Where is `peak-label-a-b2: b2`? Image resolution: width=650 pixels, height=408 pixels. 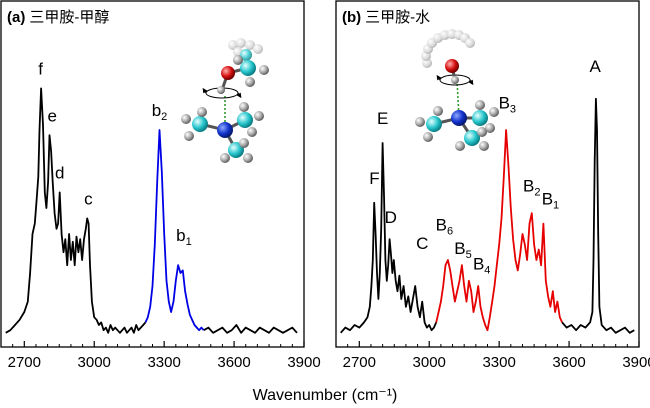 peak-label-a-b2: b2 is located at coordinates (160, 112).